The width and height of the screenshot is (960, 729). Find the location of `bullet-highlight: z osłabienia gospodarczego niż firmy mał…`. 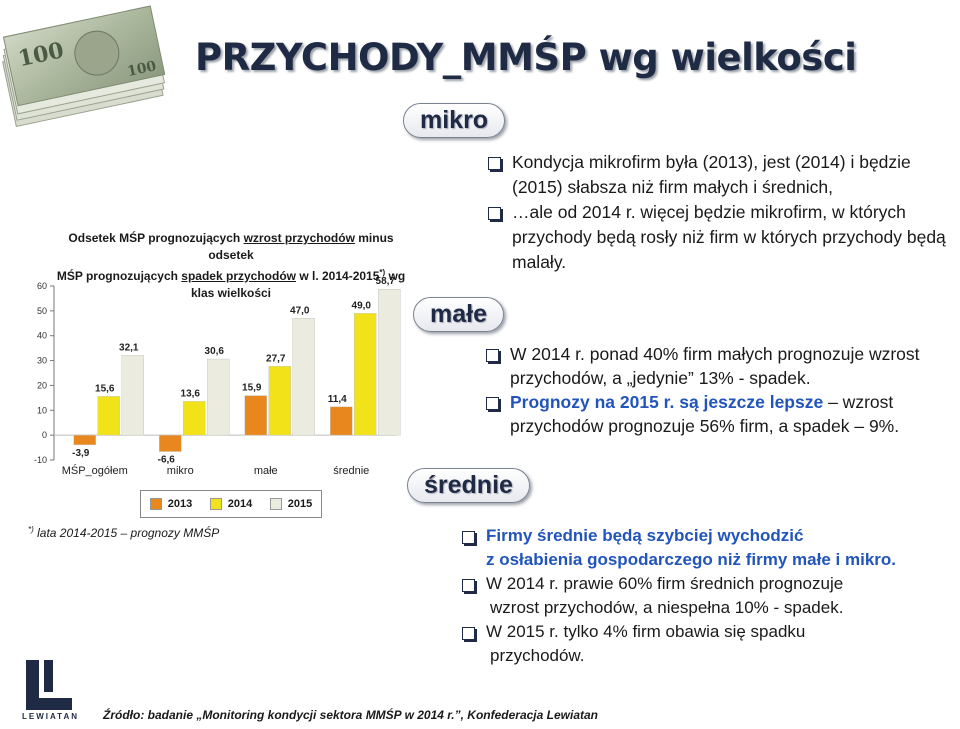

bullet-highlight: z osłabienia gospodarczego niż firmy mał… is located at coordinates (691, 559).